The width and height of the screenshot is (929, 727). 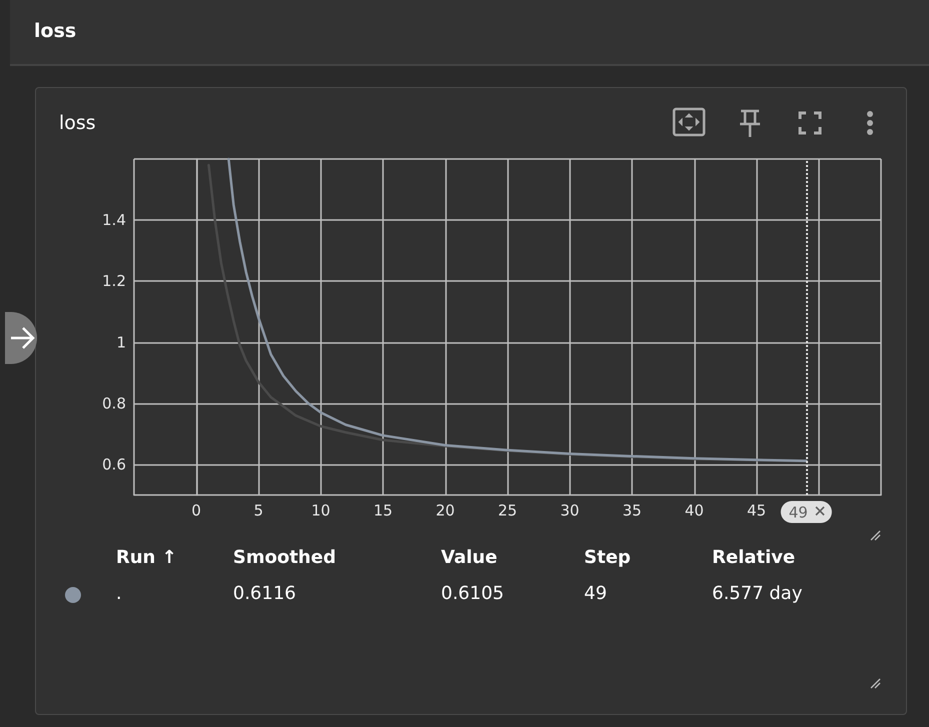 I want to click on x-tick-label: 45, so click(x=756, y=511).